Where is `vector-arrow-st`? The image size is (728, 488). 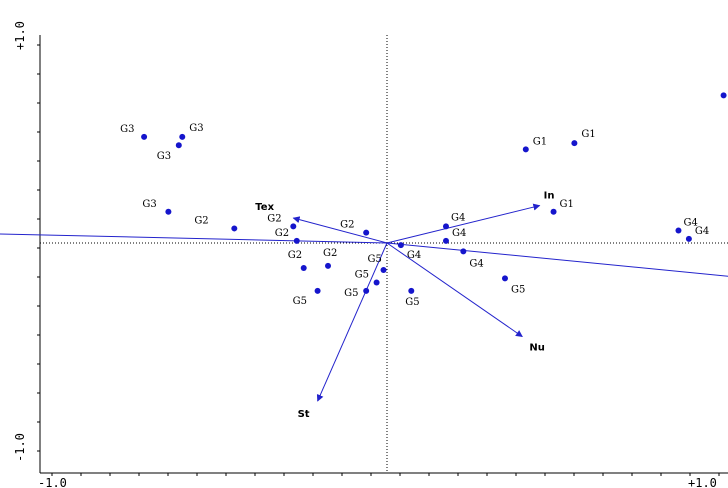 vector-arrow-st is located at coordinates (352, 322).